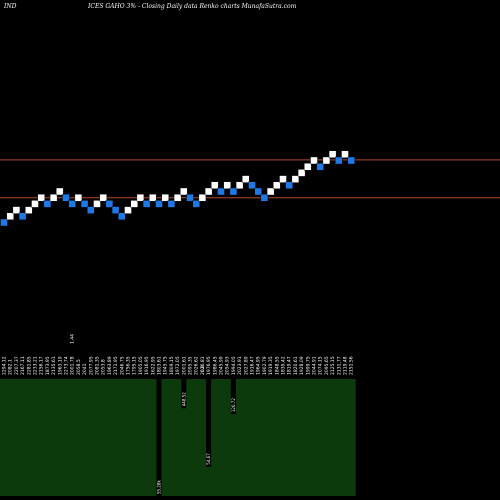 Image resolution: width=500 pixels, height=500 pixels. What do you see at coordinates (191, 365) in the screenshot?
I see `x-tick-label: 2095.35` at bounding box center [191, 365].